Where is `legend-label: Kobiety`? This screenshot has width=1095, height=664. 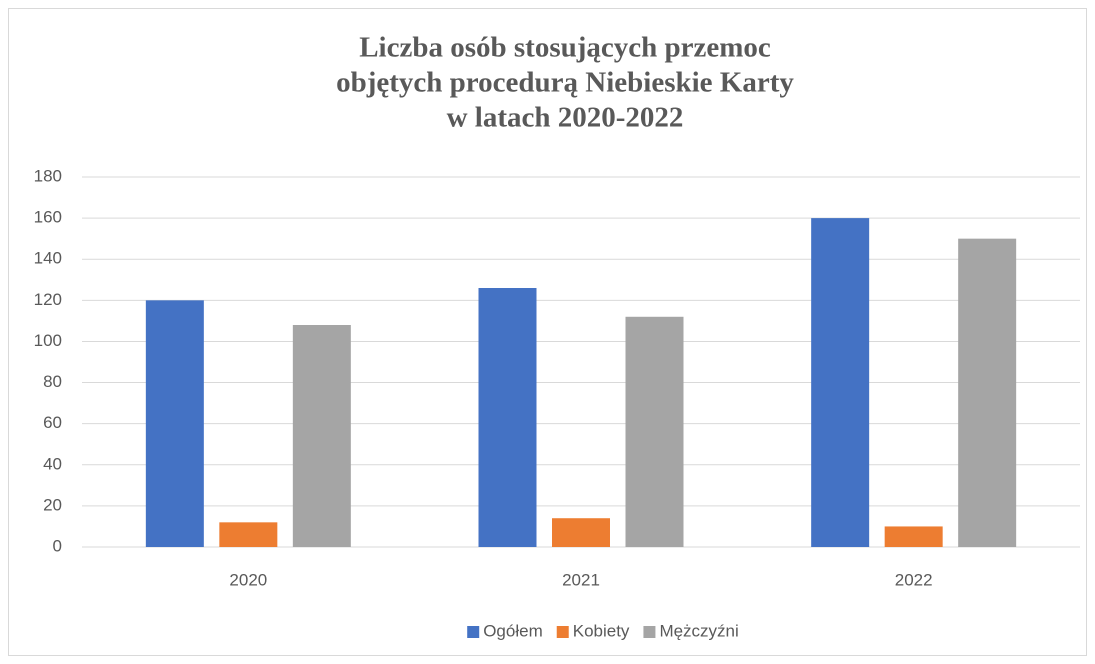 legend-label: Kobiety is located at coordinates (601, 630).